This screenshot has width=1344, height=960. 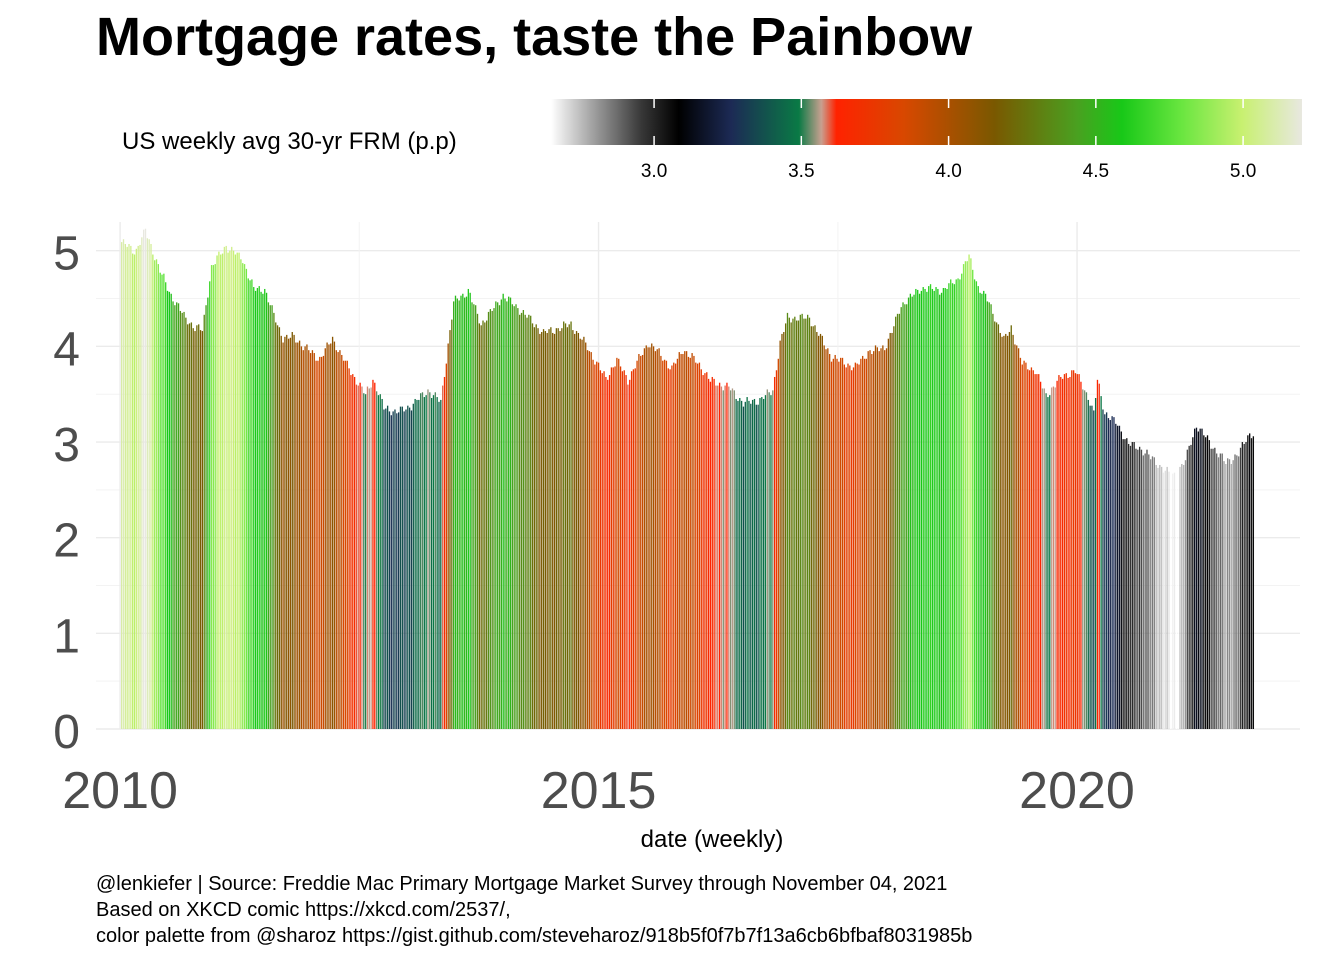 I want to click on y-tick-label: 0, so click(x=66, y=732).